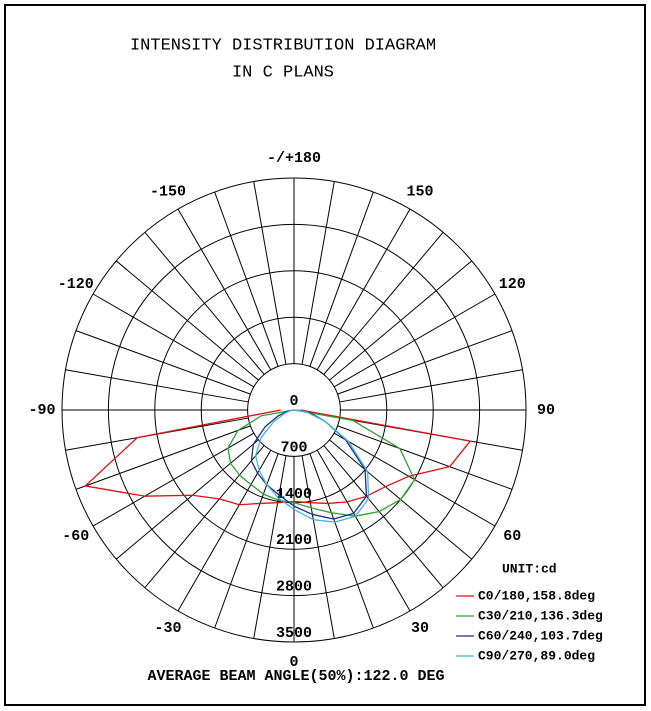 The height and width of the screenshot is (711, 651). What do you see at coordinates (512, 536) in the screenshot?
I see `angle-label: 60` at bounding box center [512, 536].